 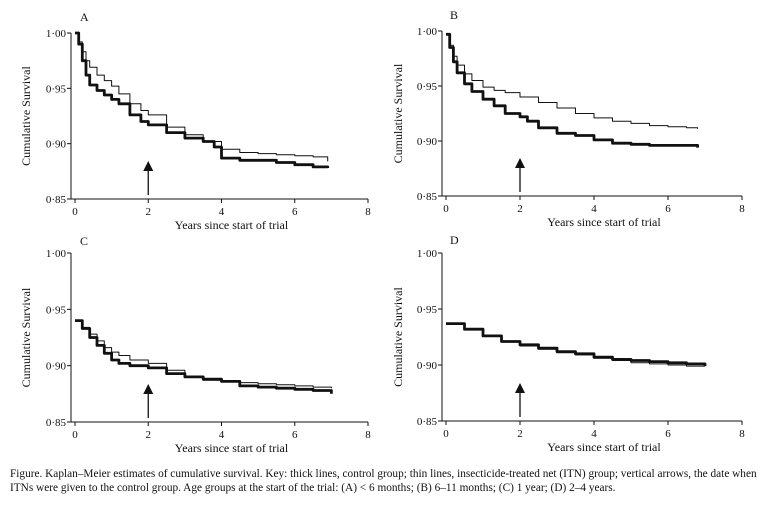 What do you see at coordinates (454, 15) in the screenshot?
I see `panel-label: B` at bounding box center [454, 15].